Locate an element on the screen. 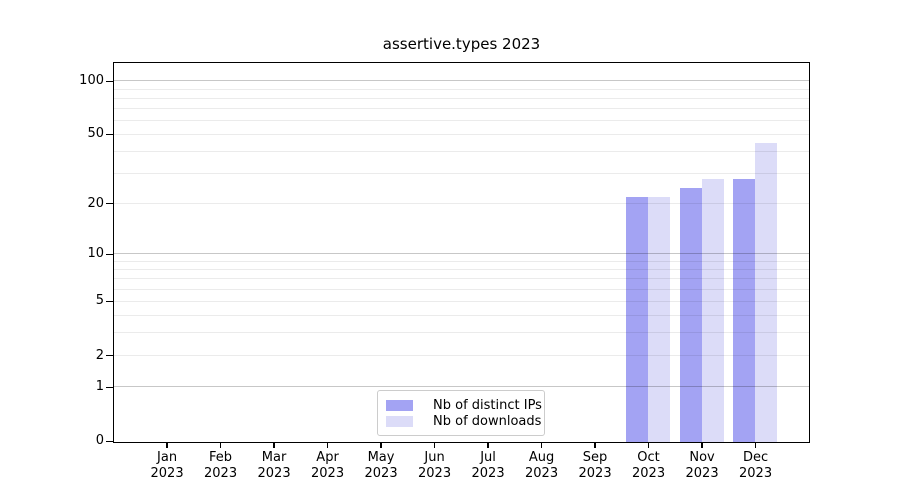 This screenshot has width=900, height=500. x-tick-label: Nov 2023 is located at coordinates (702, 465).